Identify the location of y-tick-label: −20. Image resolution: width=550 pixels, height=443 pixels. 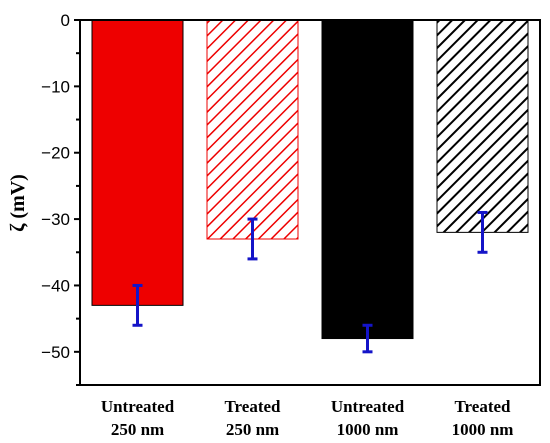
(55, 153).